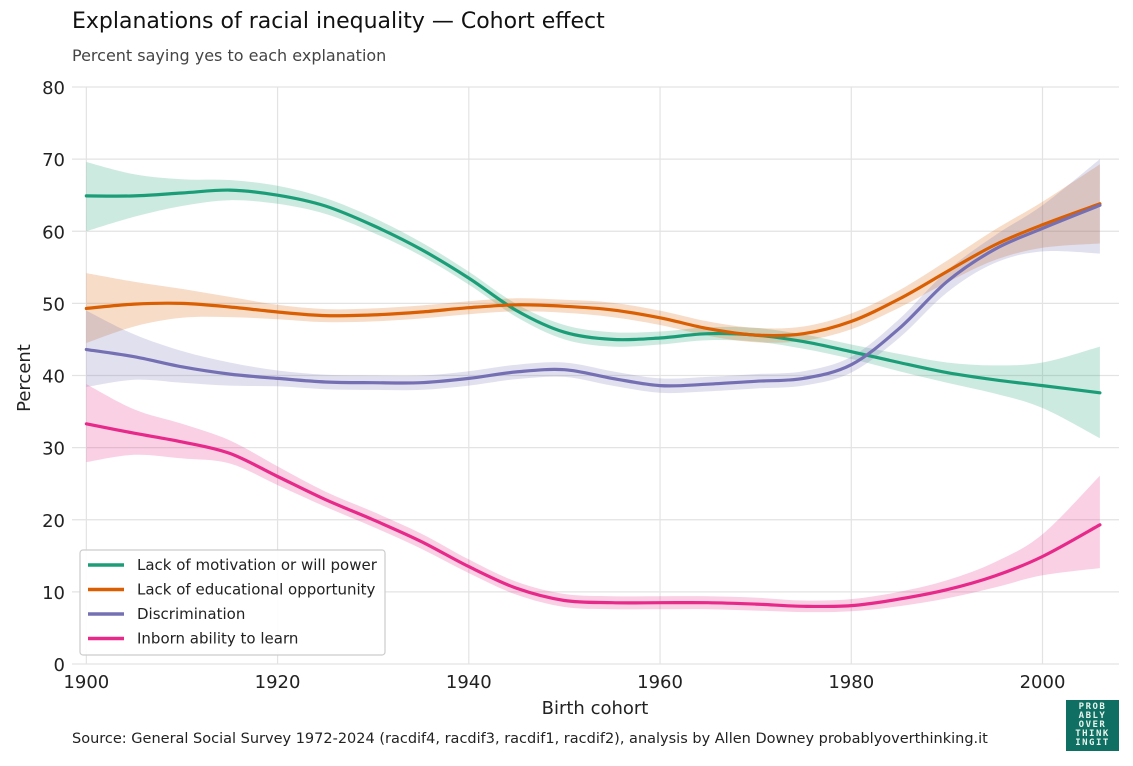 This screenshot has height=766, width=1133. What do you see at coordinates (53, 377) in the screenshot?
I see `y-tick-label: 40` at bounding box center [53, 377].